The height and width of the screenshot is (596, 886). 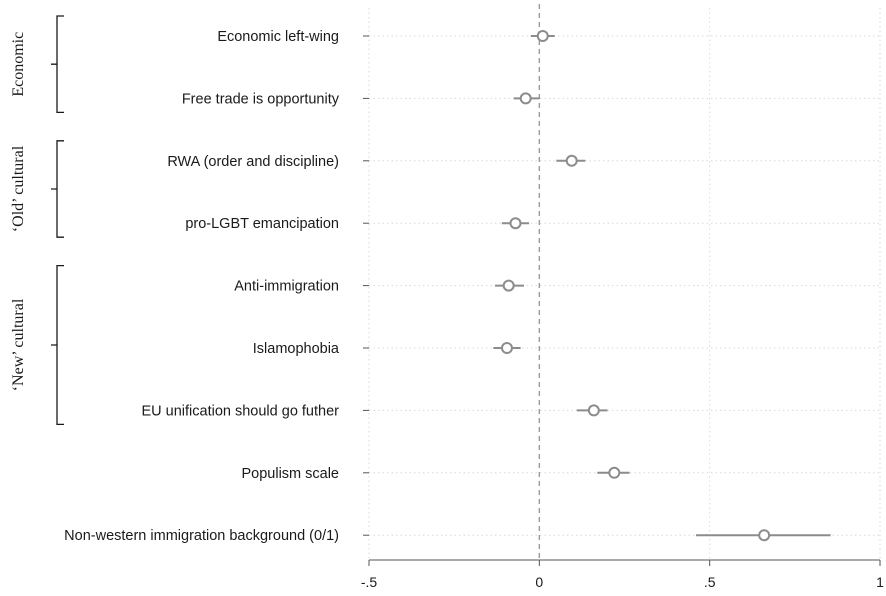 What do you see at coordinates (241, 411) in the screenshot?
I see `category-label: EU unification should go futher` at bounding box center [241, 411].